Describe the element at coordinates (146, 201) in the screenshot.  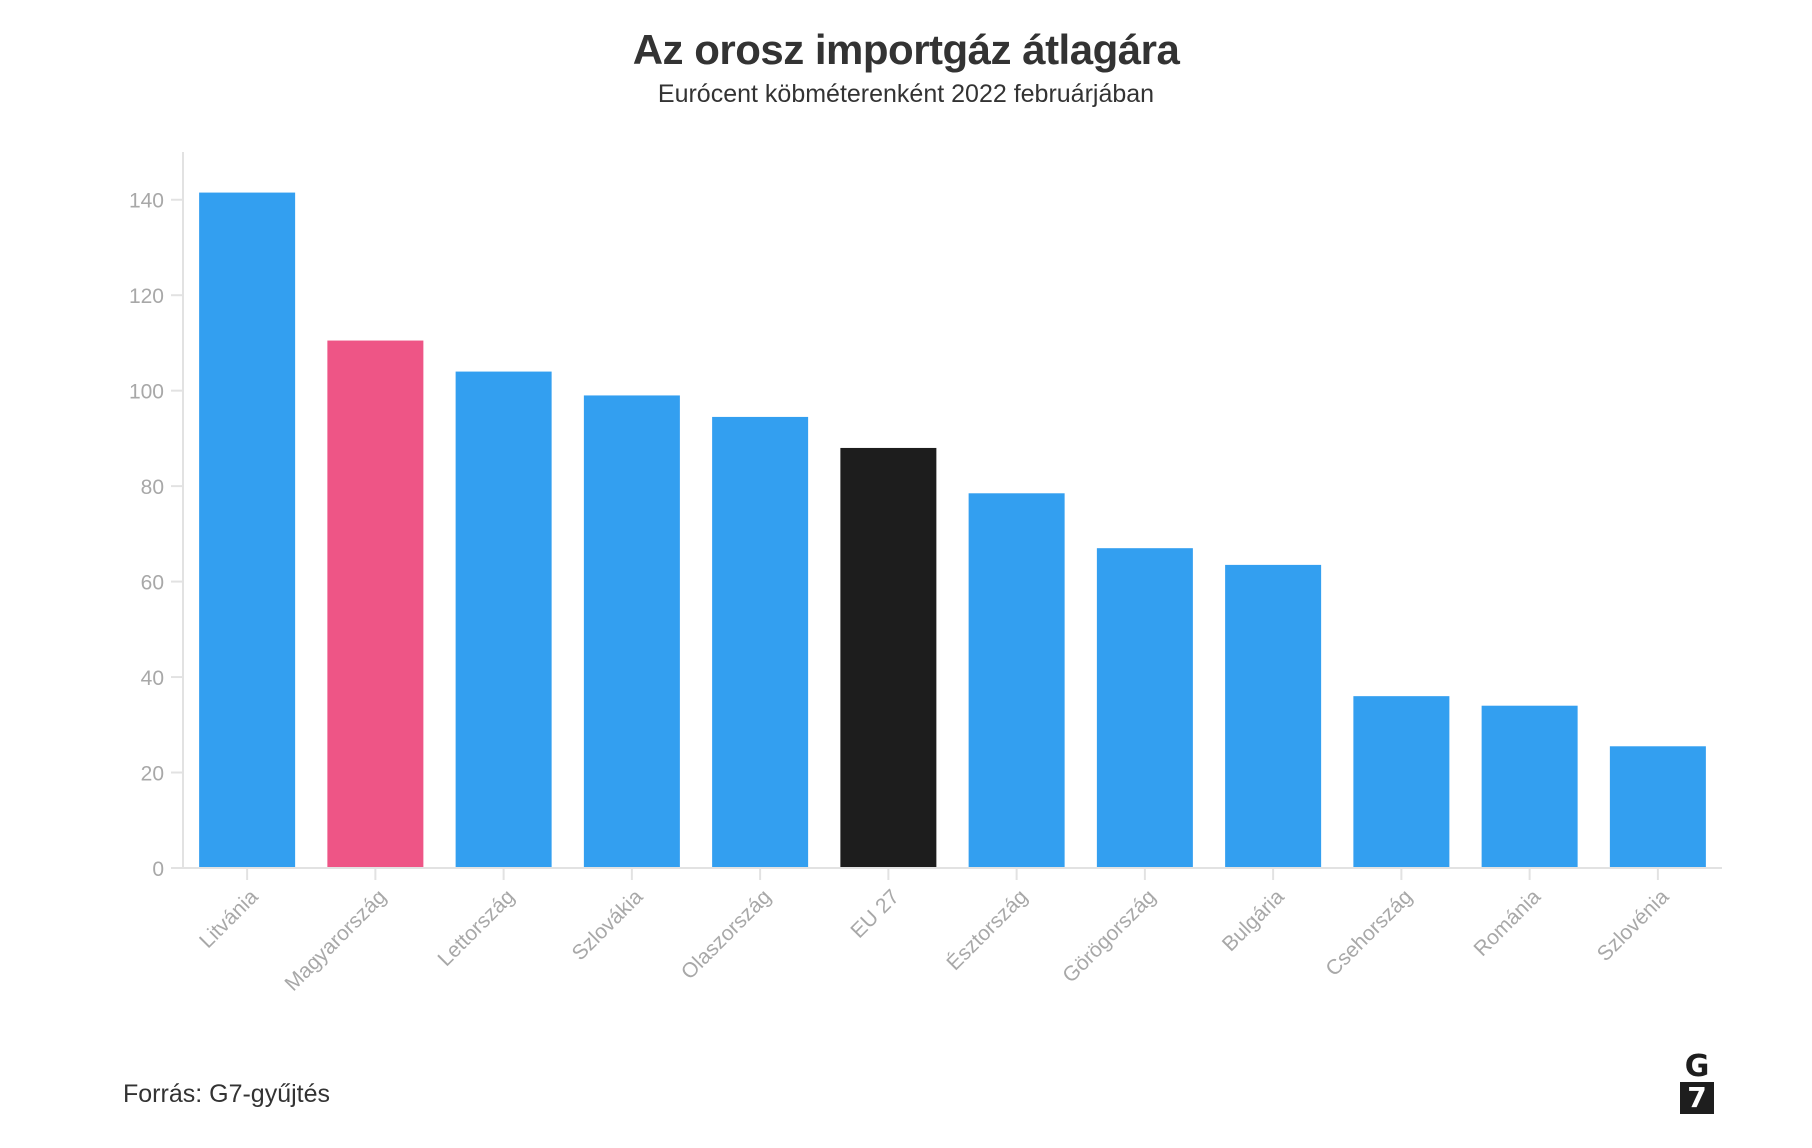
I see `y-tick-label: 140` at that location.